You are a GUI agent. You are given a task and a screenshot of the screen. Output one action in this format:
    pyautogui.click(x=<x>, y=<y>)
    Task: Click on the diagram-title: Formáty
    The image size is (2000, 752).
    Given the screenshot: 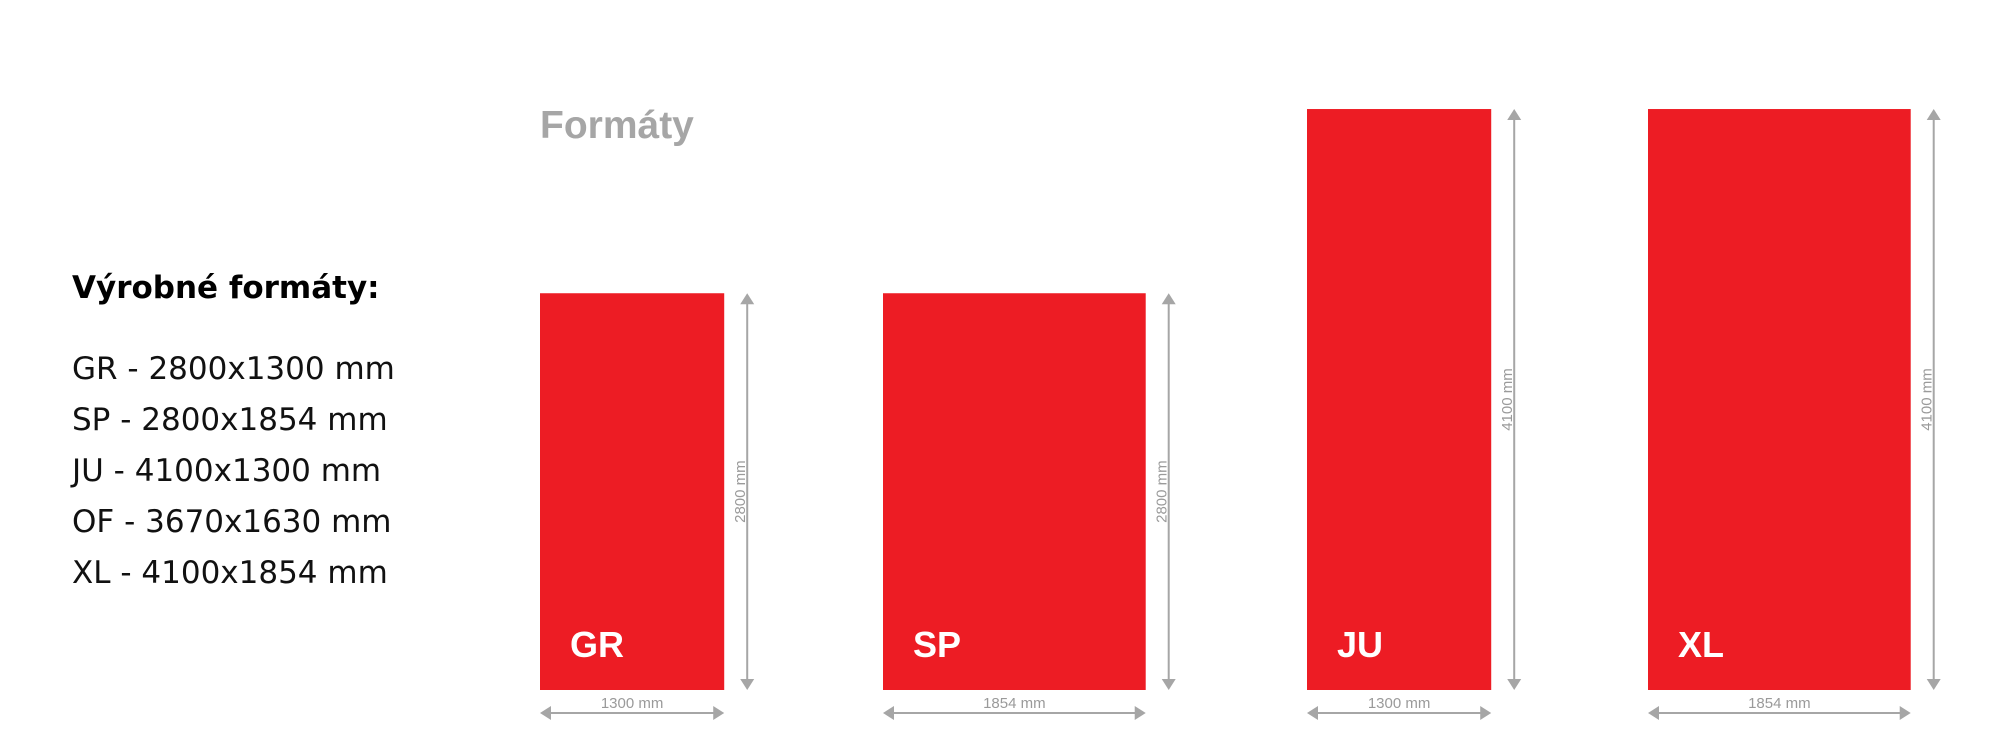 What is the action you would take?
    pyautogui.click(x=617, y=125)
    